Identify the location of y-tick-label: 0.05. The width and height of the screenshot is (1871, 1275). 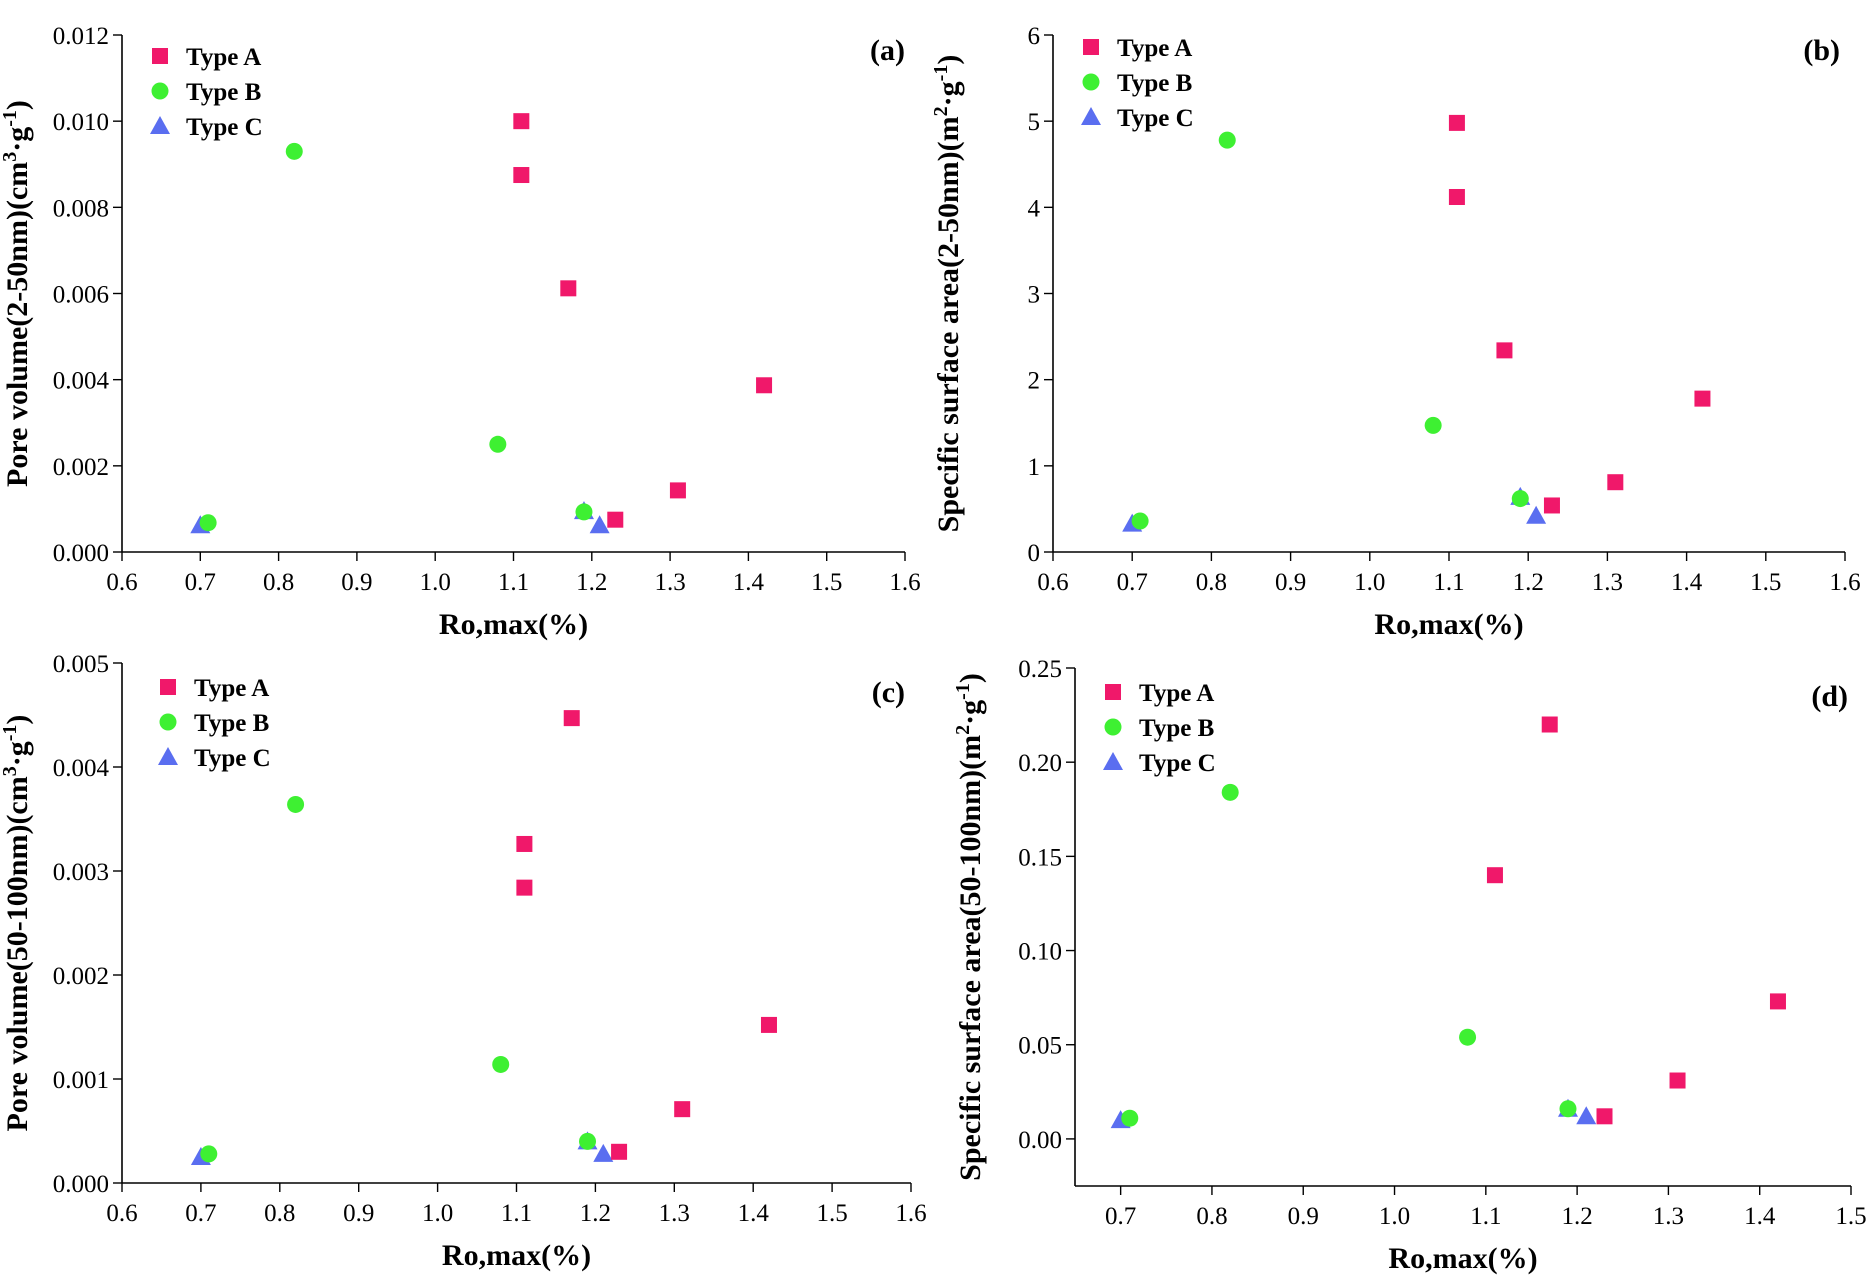
(1040, 1046).